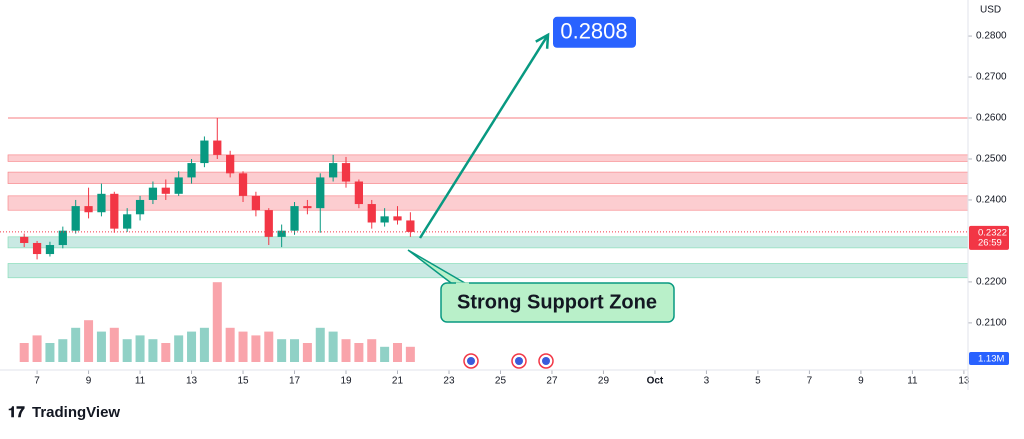 The image size is (1024, 439). Describe the element at coordinates (604, 381) in the screenshot. I see `x-tick-label: 29` at that location.